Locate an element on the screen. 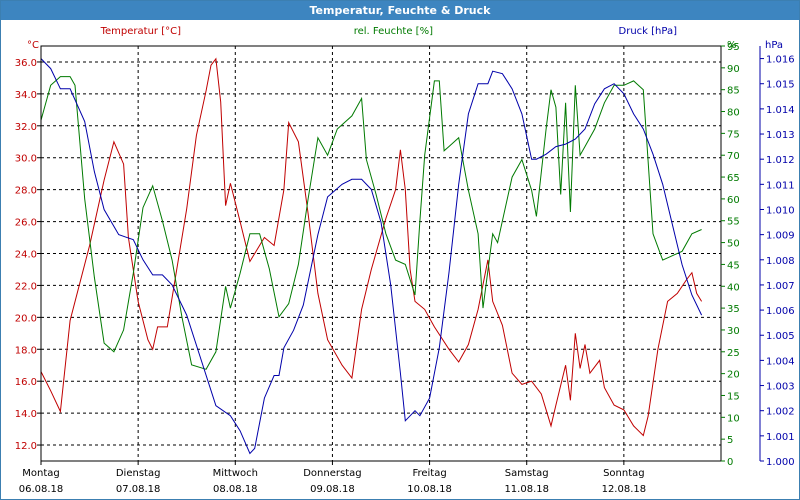 This screenshot has height=500, width=800. pressure-tick-label: 1.009 is located at coordinates (780, 236).